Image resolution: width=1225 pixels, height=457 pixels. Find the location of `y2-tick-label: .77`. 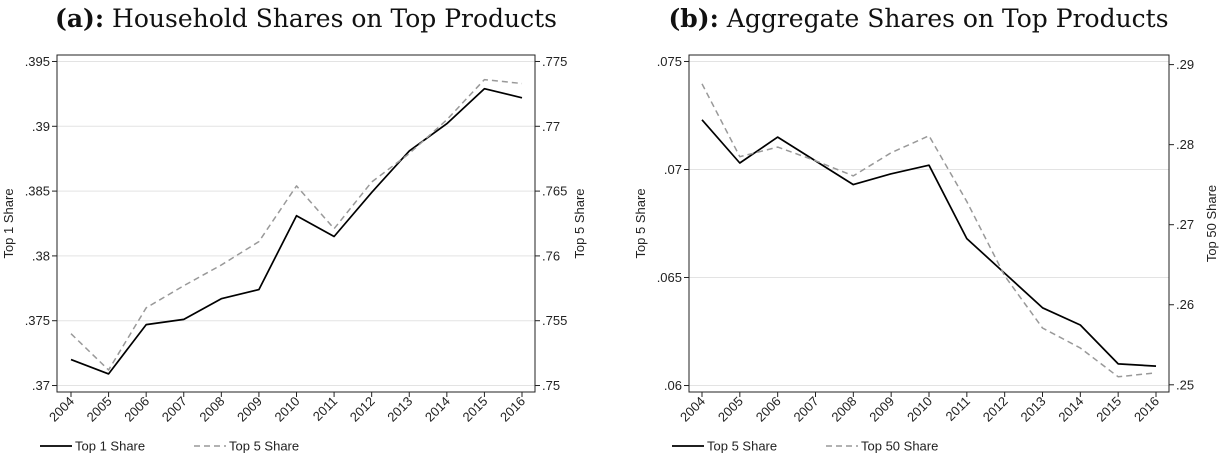

y2-tick-label: .77 is located at coordinates (551, 126).